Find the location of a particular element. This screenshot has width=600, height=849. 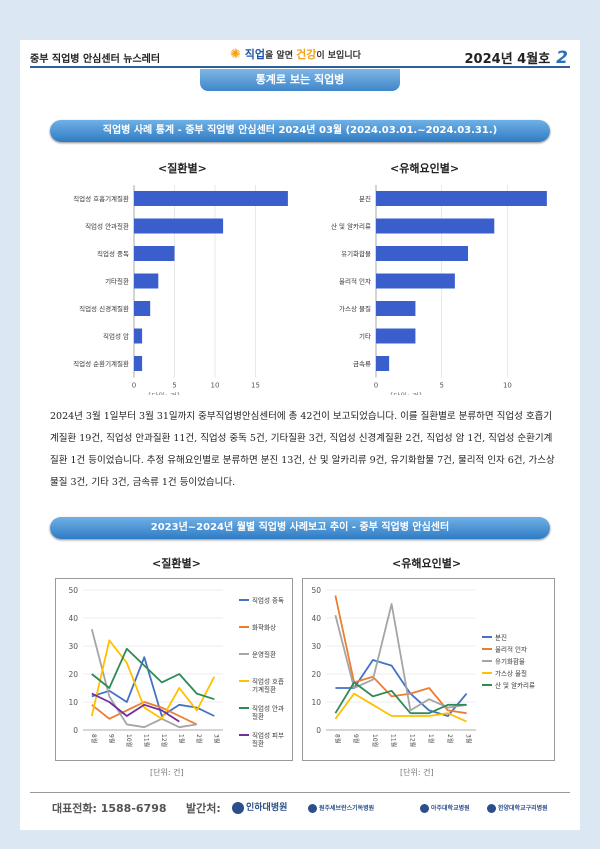

slogan-logo: ✺ 직업을 알면 건강이 보입니다 is located at coordinates (295, 54).